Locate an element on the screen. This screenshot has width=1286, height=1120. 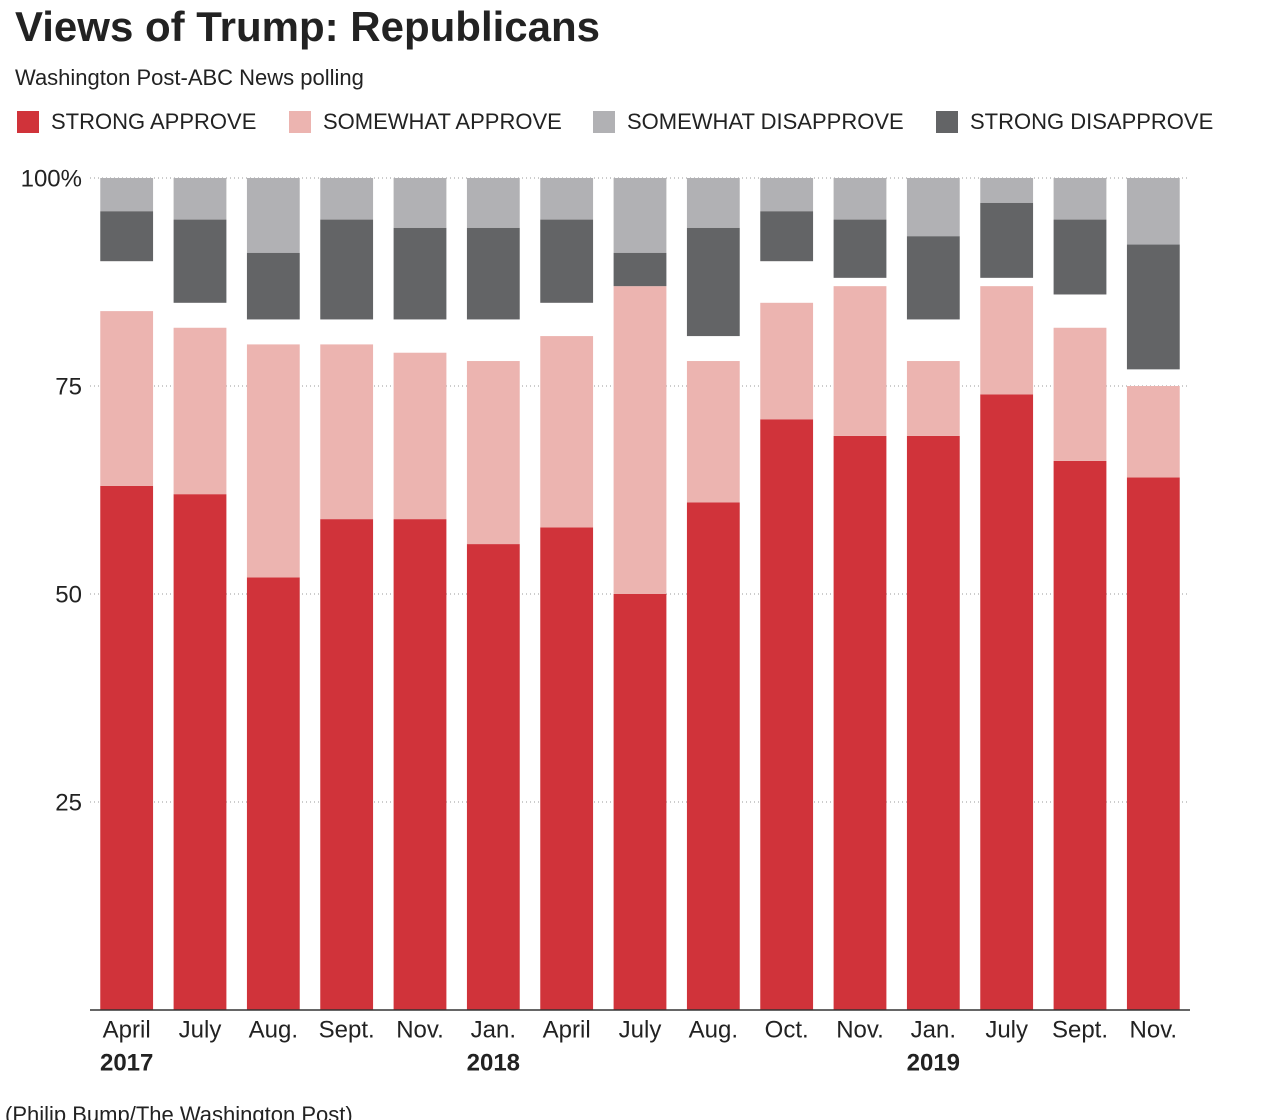
legend-label: SOMEWHAT DISAPPROVE is located at coordinates (765, 121).